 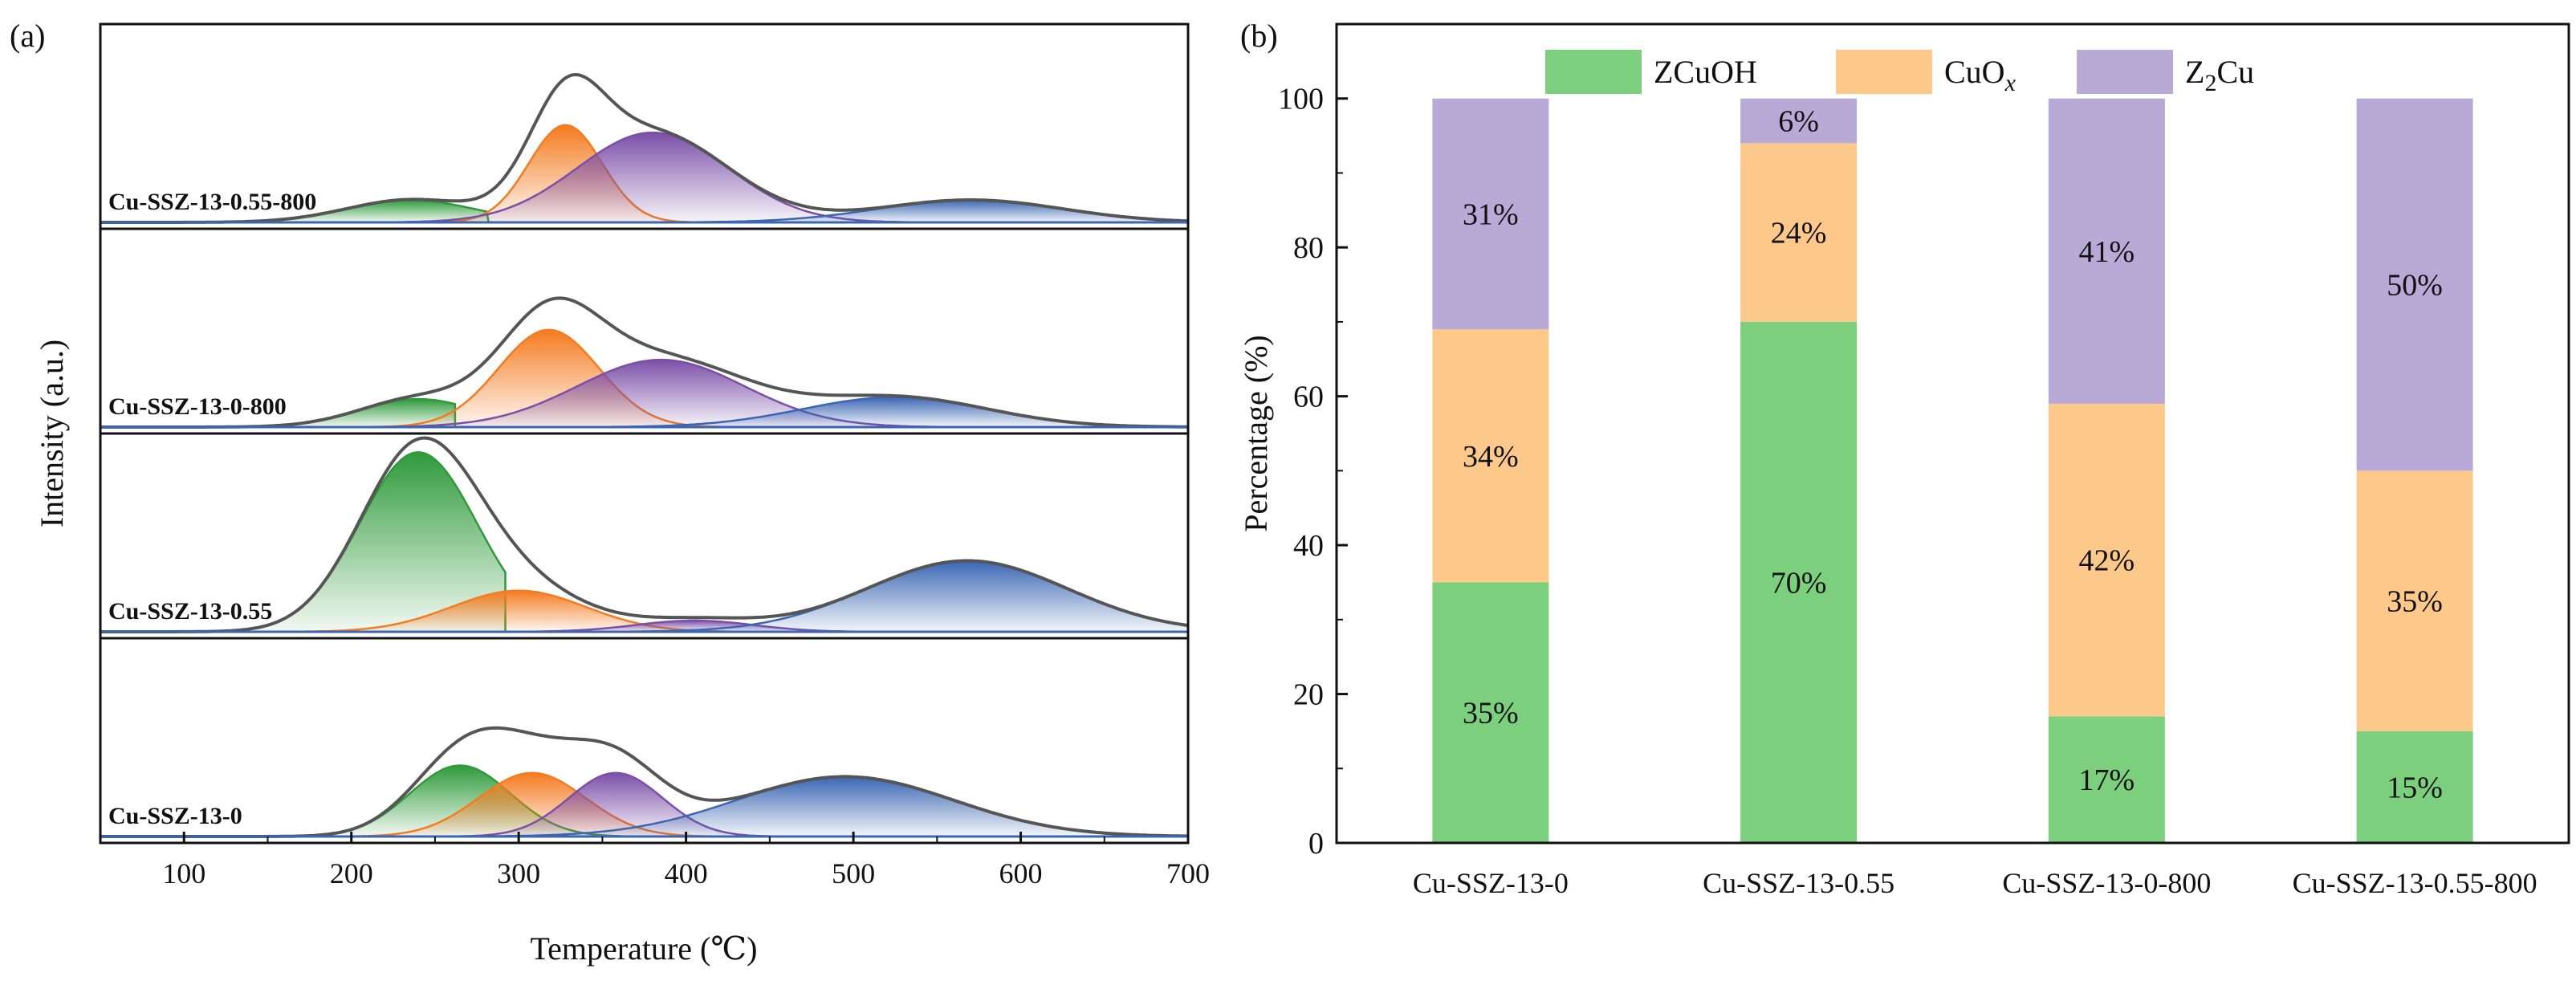 I want to click on bar-Cu-SSZ-13-0: 35% 34% 31%, so click(x=1490, y=470).